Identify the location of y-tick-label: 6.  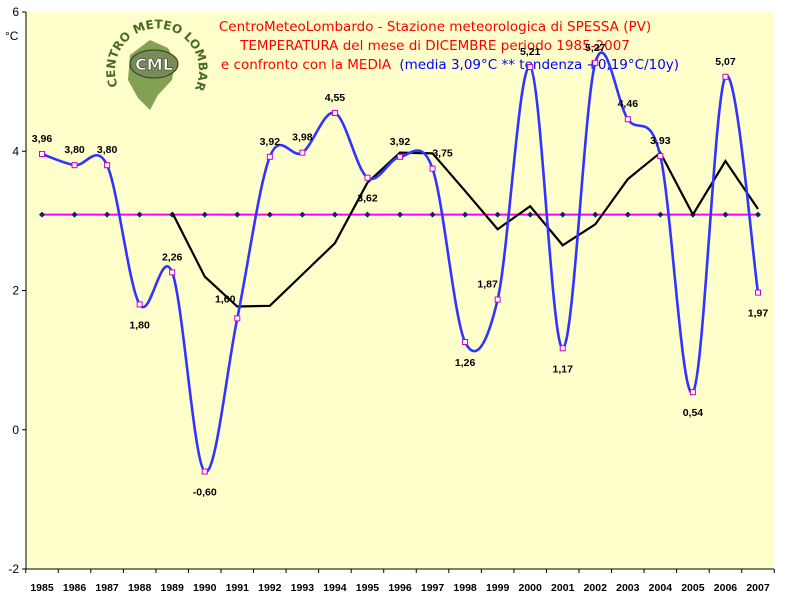
(15, 12).